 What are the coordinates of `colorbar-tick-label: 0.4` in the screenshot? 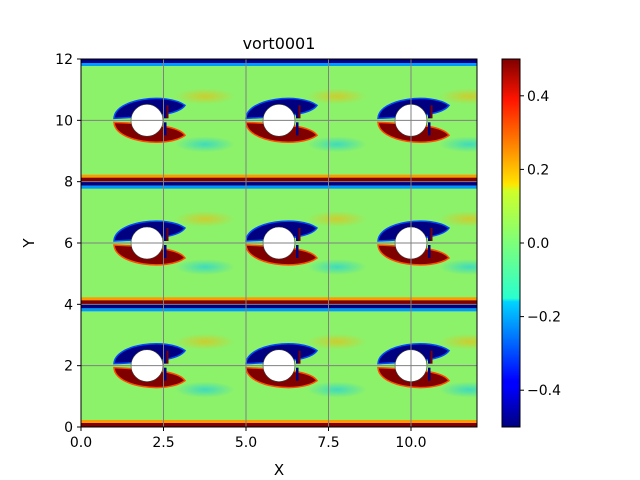 It's located at (538, 97).